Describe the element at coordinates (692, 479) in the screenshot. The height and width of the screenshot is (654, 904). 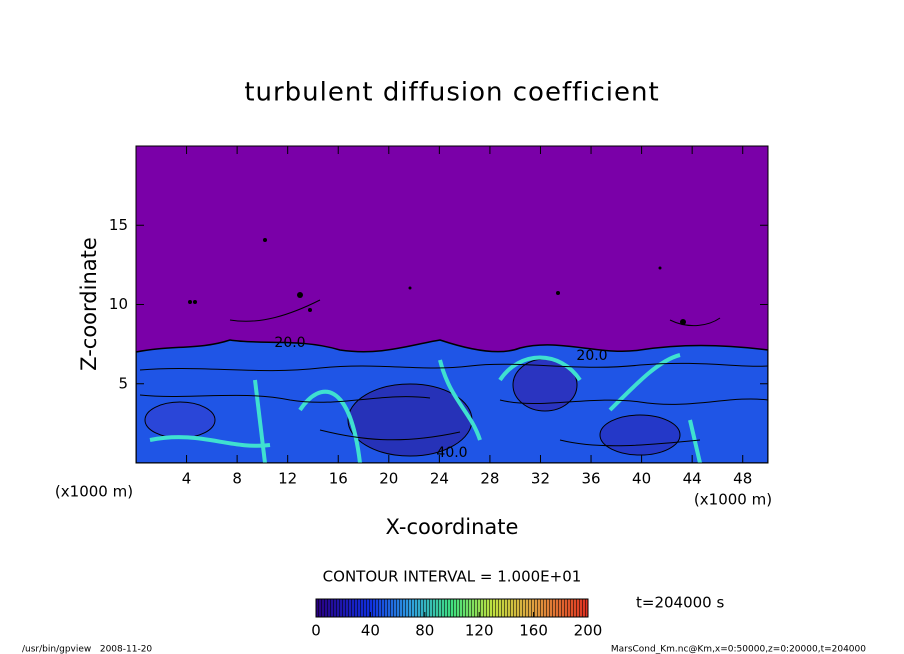
I see `x-tick-label: 44` at that location.